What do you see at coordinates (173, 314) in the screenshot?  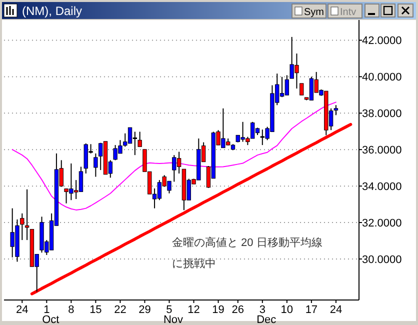 I see `x-tick-label: 5 Nov` at bounding box center [173, 314].